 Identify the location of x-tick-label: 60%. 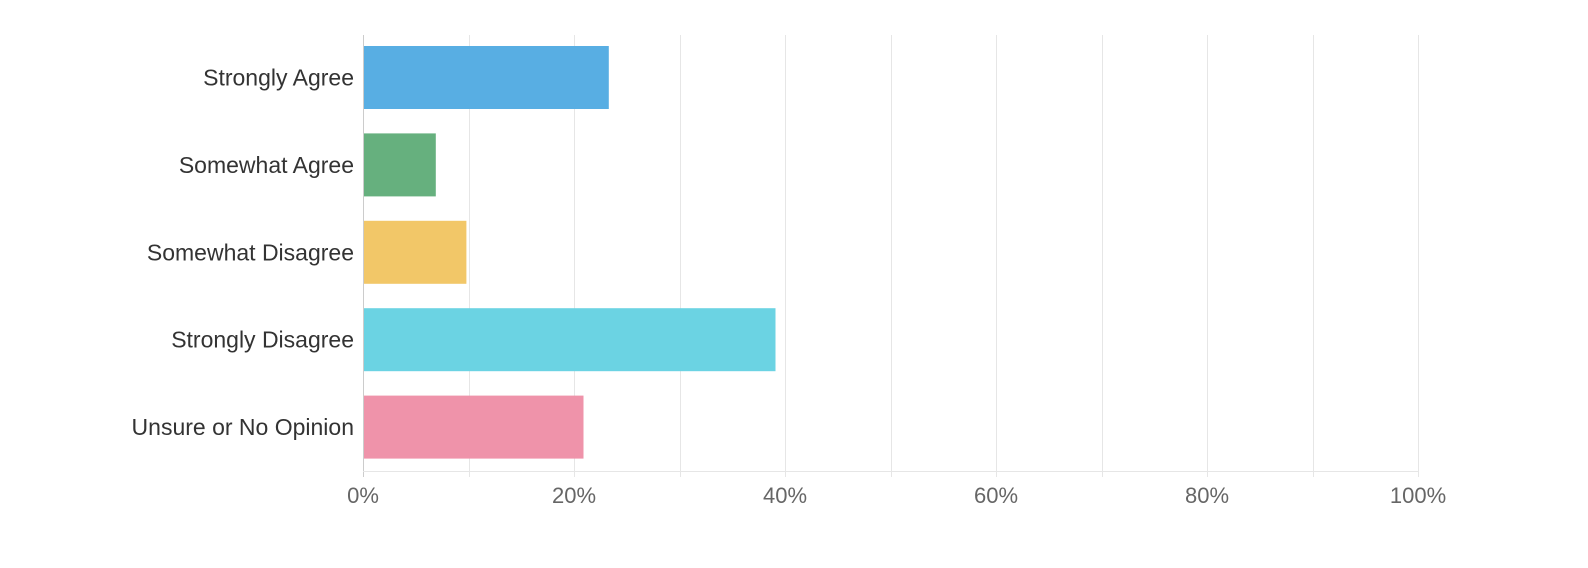
(996, 495).